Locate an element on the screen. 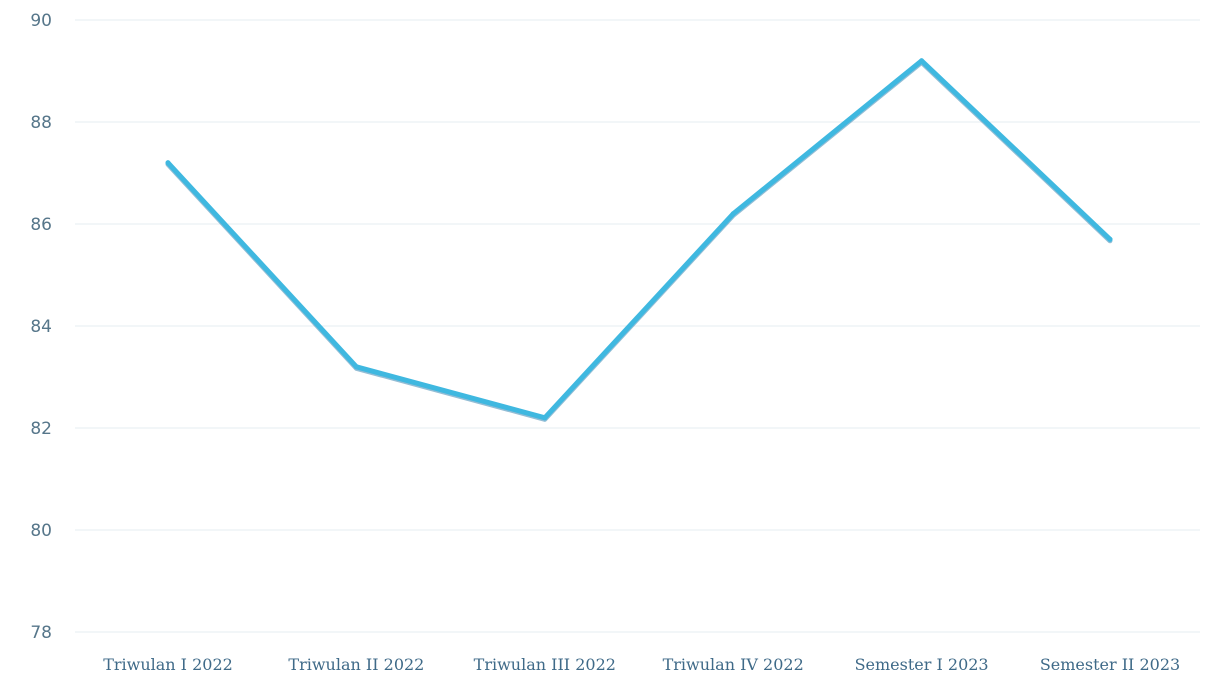  y-tick-label: 90 is located at coordinates (41, 21).